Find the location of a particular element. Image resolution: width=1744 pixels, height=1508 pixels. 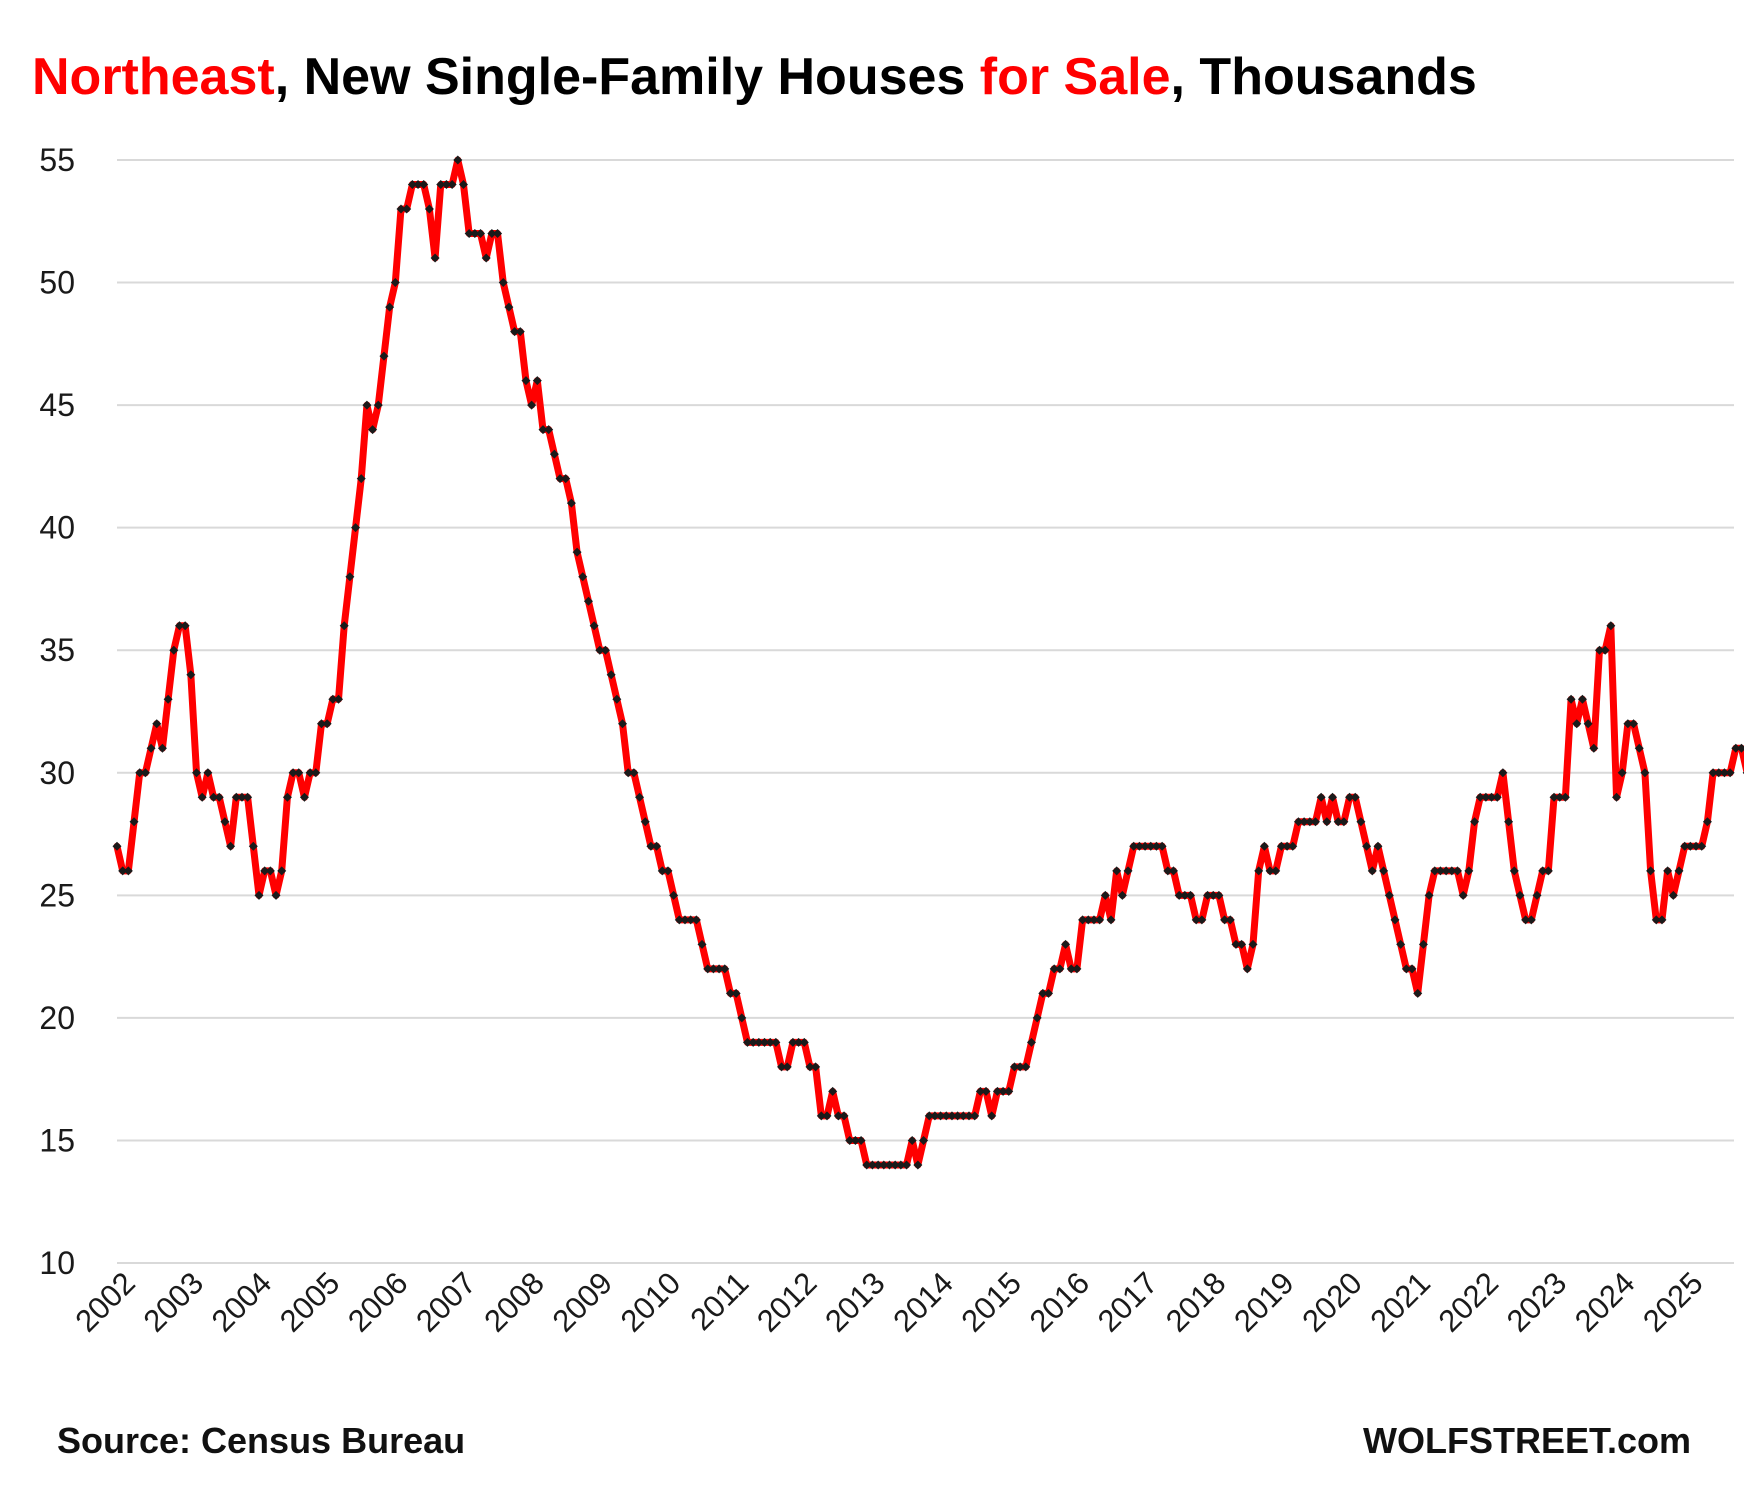

y-tick-label: 15 is located at coordinates (57, 1140).